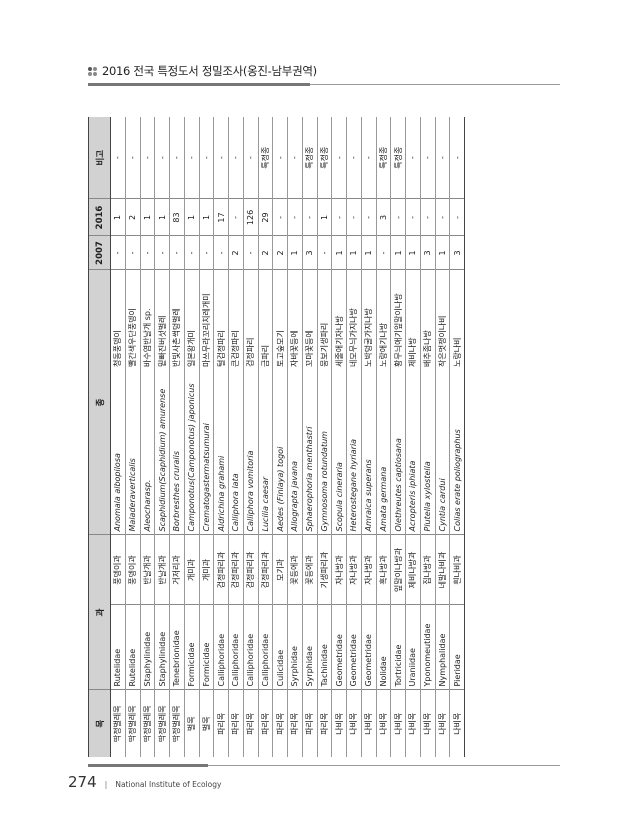  I want to click on korean-name-cell: 반빛사촌썩덩벌레, so click(177, 319).